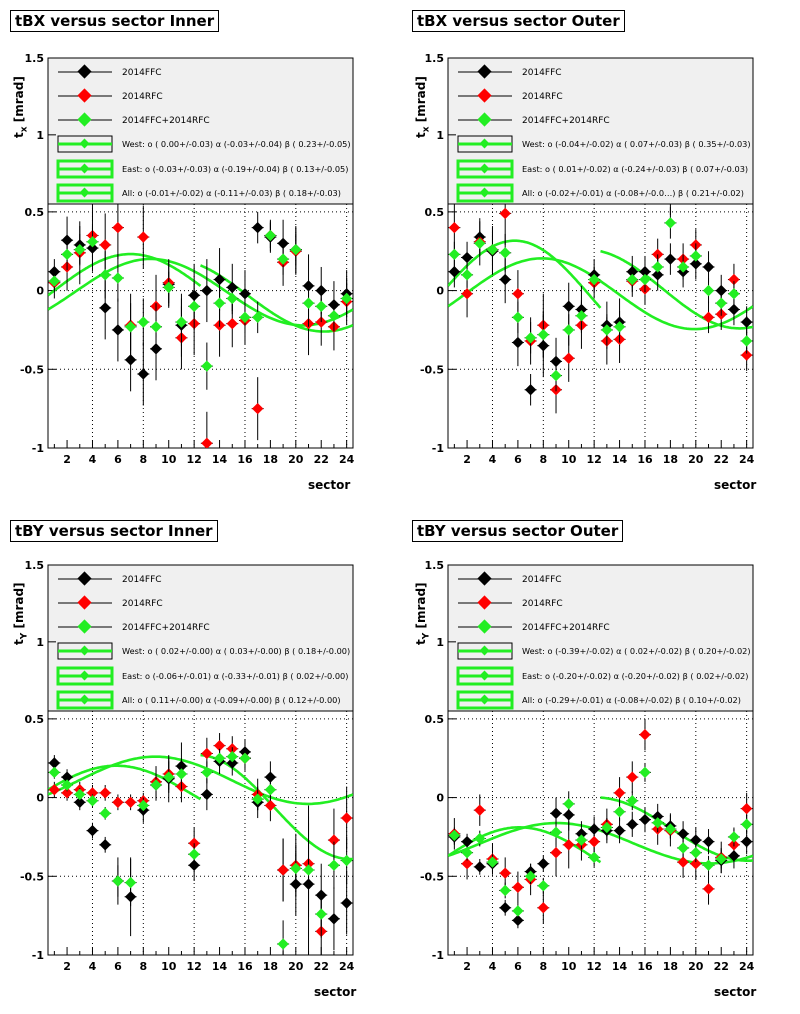  What do you see at coordinates (518, 21) in the screenshot?
I see `panel-title: tBX versus sector Outer` at bounding box center [518, 21].